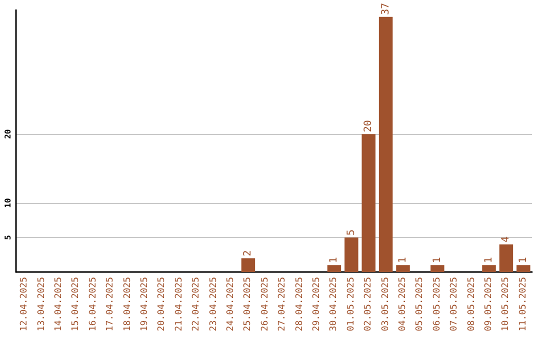  Describe the element at coordinates (8, 134) in the screenshot. I see `y-tick-label: 20` at that location.